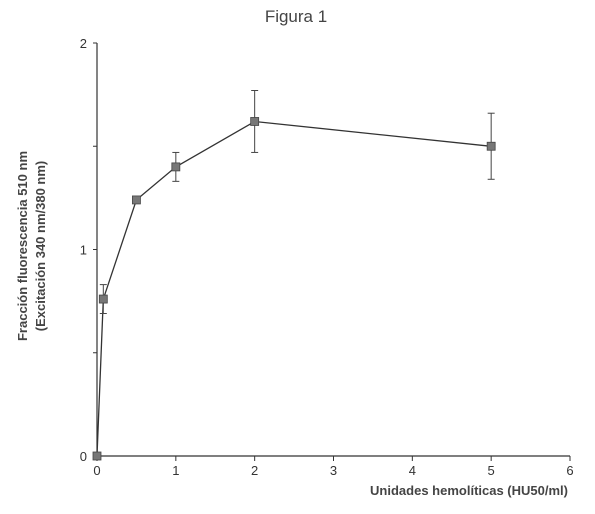 This screenshot has width=595, height=514. I want to click on x-tick-label: 5, so click(491, 470).